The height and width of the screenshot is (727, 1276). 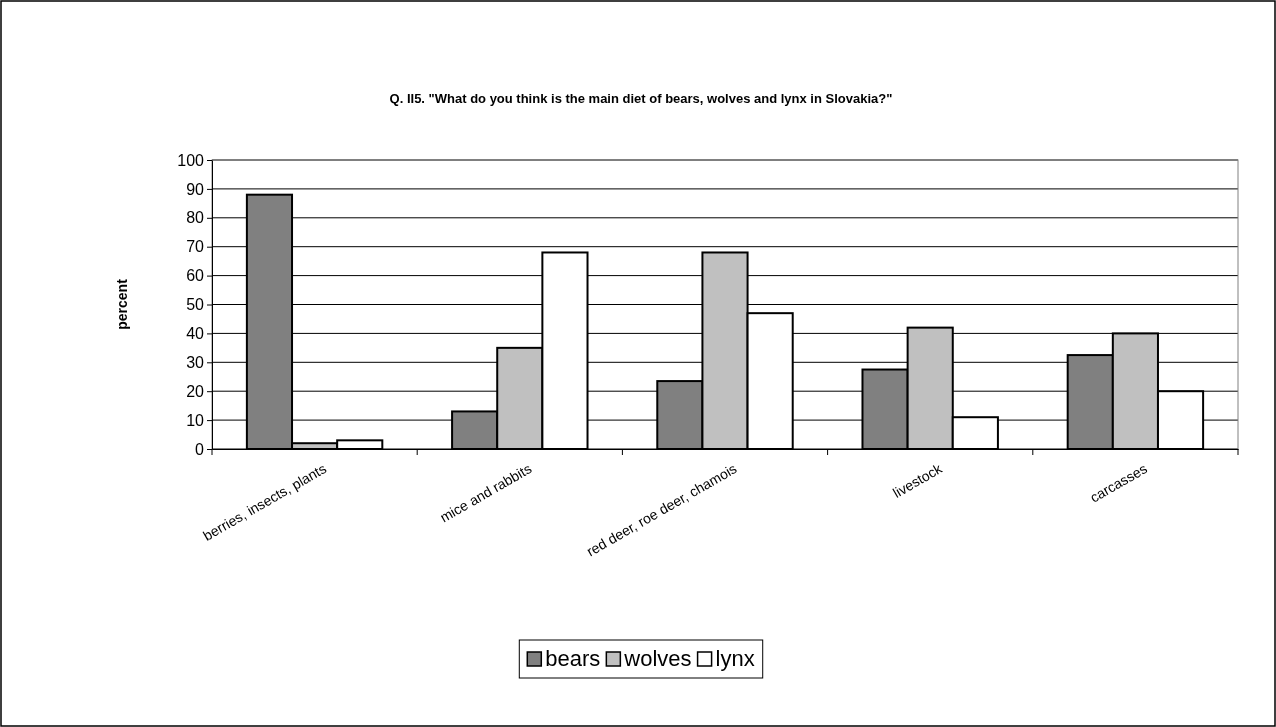 What do you see at coordinates (195, 276) in the screenshot?
I see `y-tick-label: 60` at bounding box center [195, 276].